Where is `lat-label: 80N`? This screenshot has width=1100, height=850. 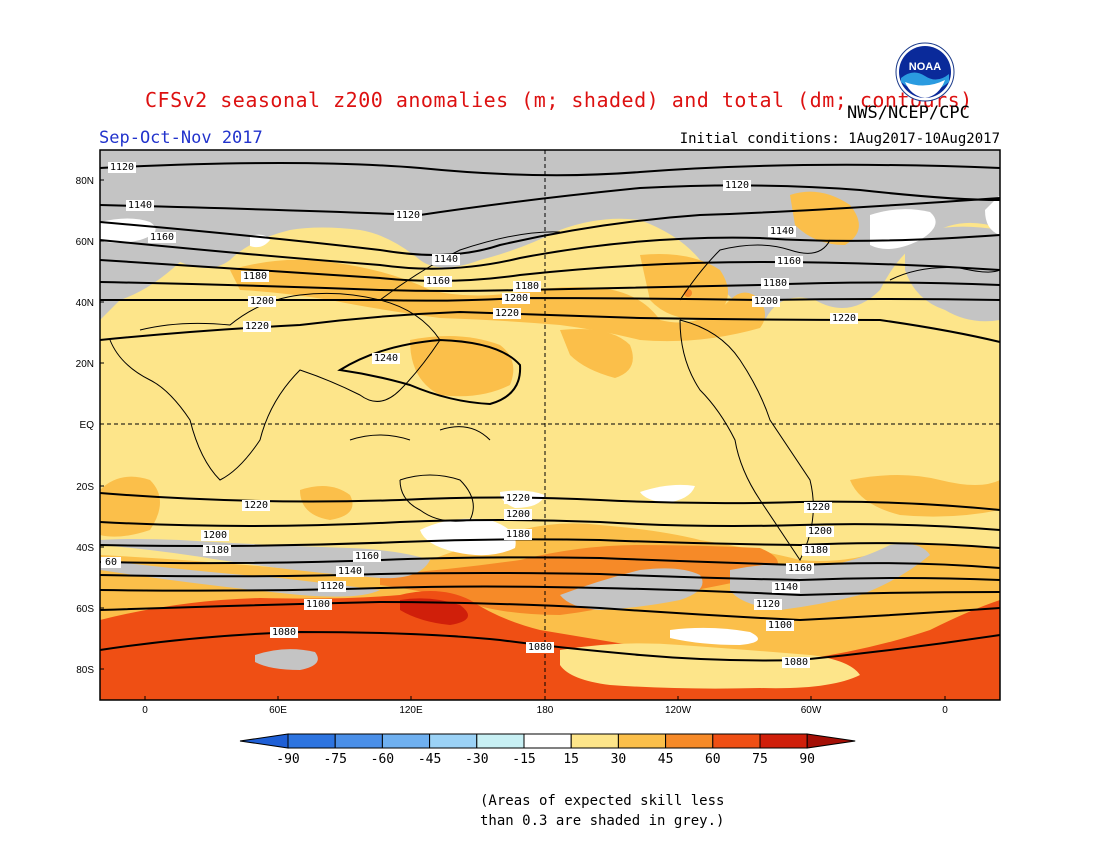
lat-label: 80N is located at coordinates (85, 181).